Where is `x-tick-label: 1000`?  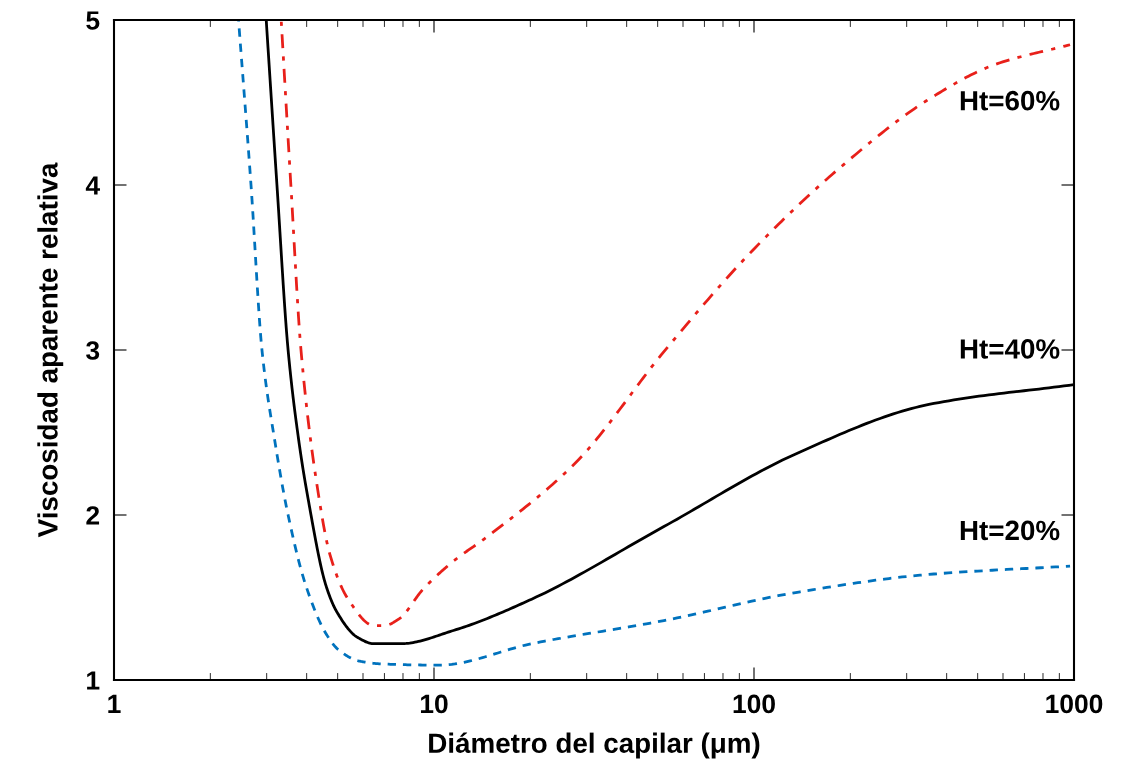 x-tick-label: 1000 is located at coordinates (1074, 704).